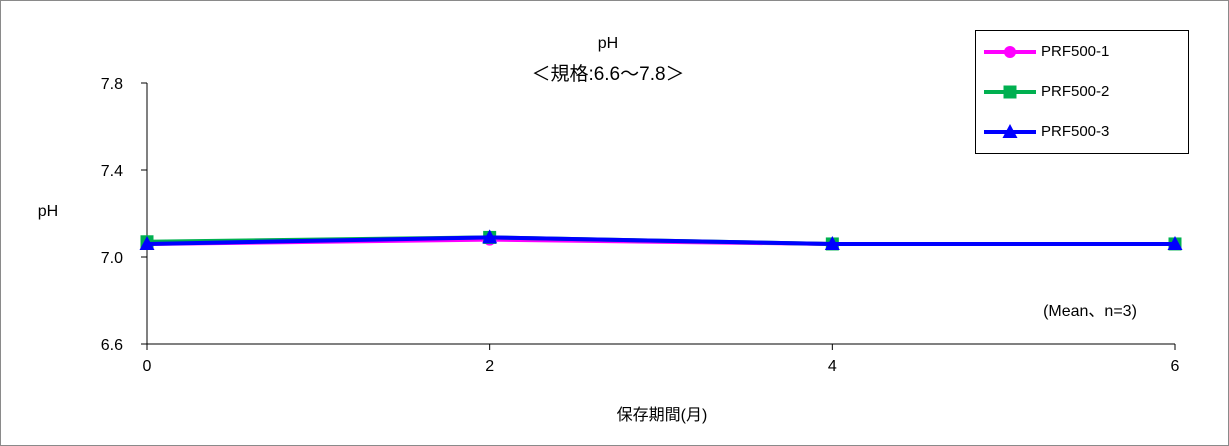  I want to click on plot-series, so click(661, 240).